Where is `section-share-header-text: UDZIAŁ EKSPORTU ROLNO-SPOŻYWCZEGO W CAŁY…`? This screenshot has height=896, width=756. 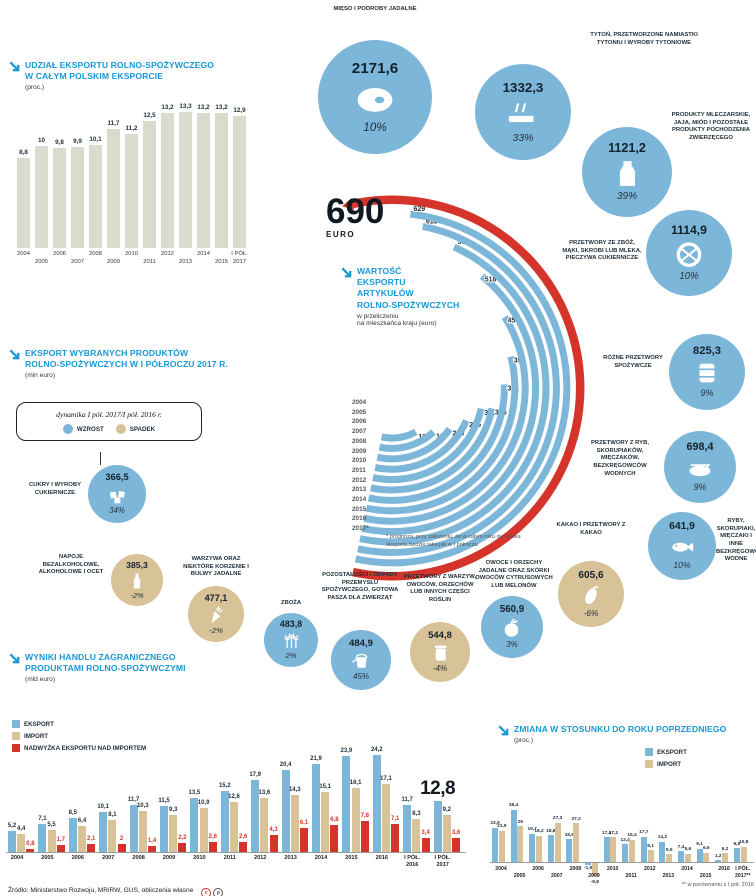 section-share-header-text: UDZIAŁ EKSPORTU ROLNO-SPOŻYWCZEGO W CAŁY… is located at coordinates (119, 75).